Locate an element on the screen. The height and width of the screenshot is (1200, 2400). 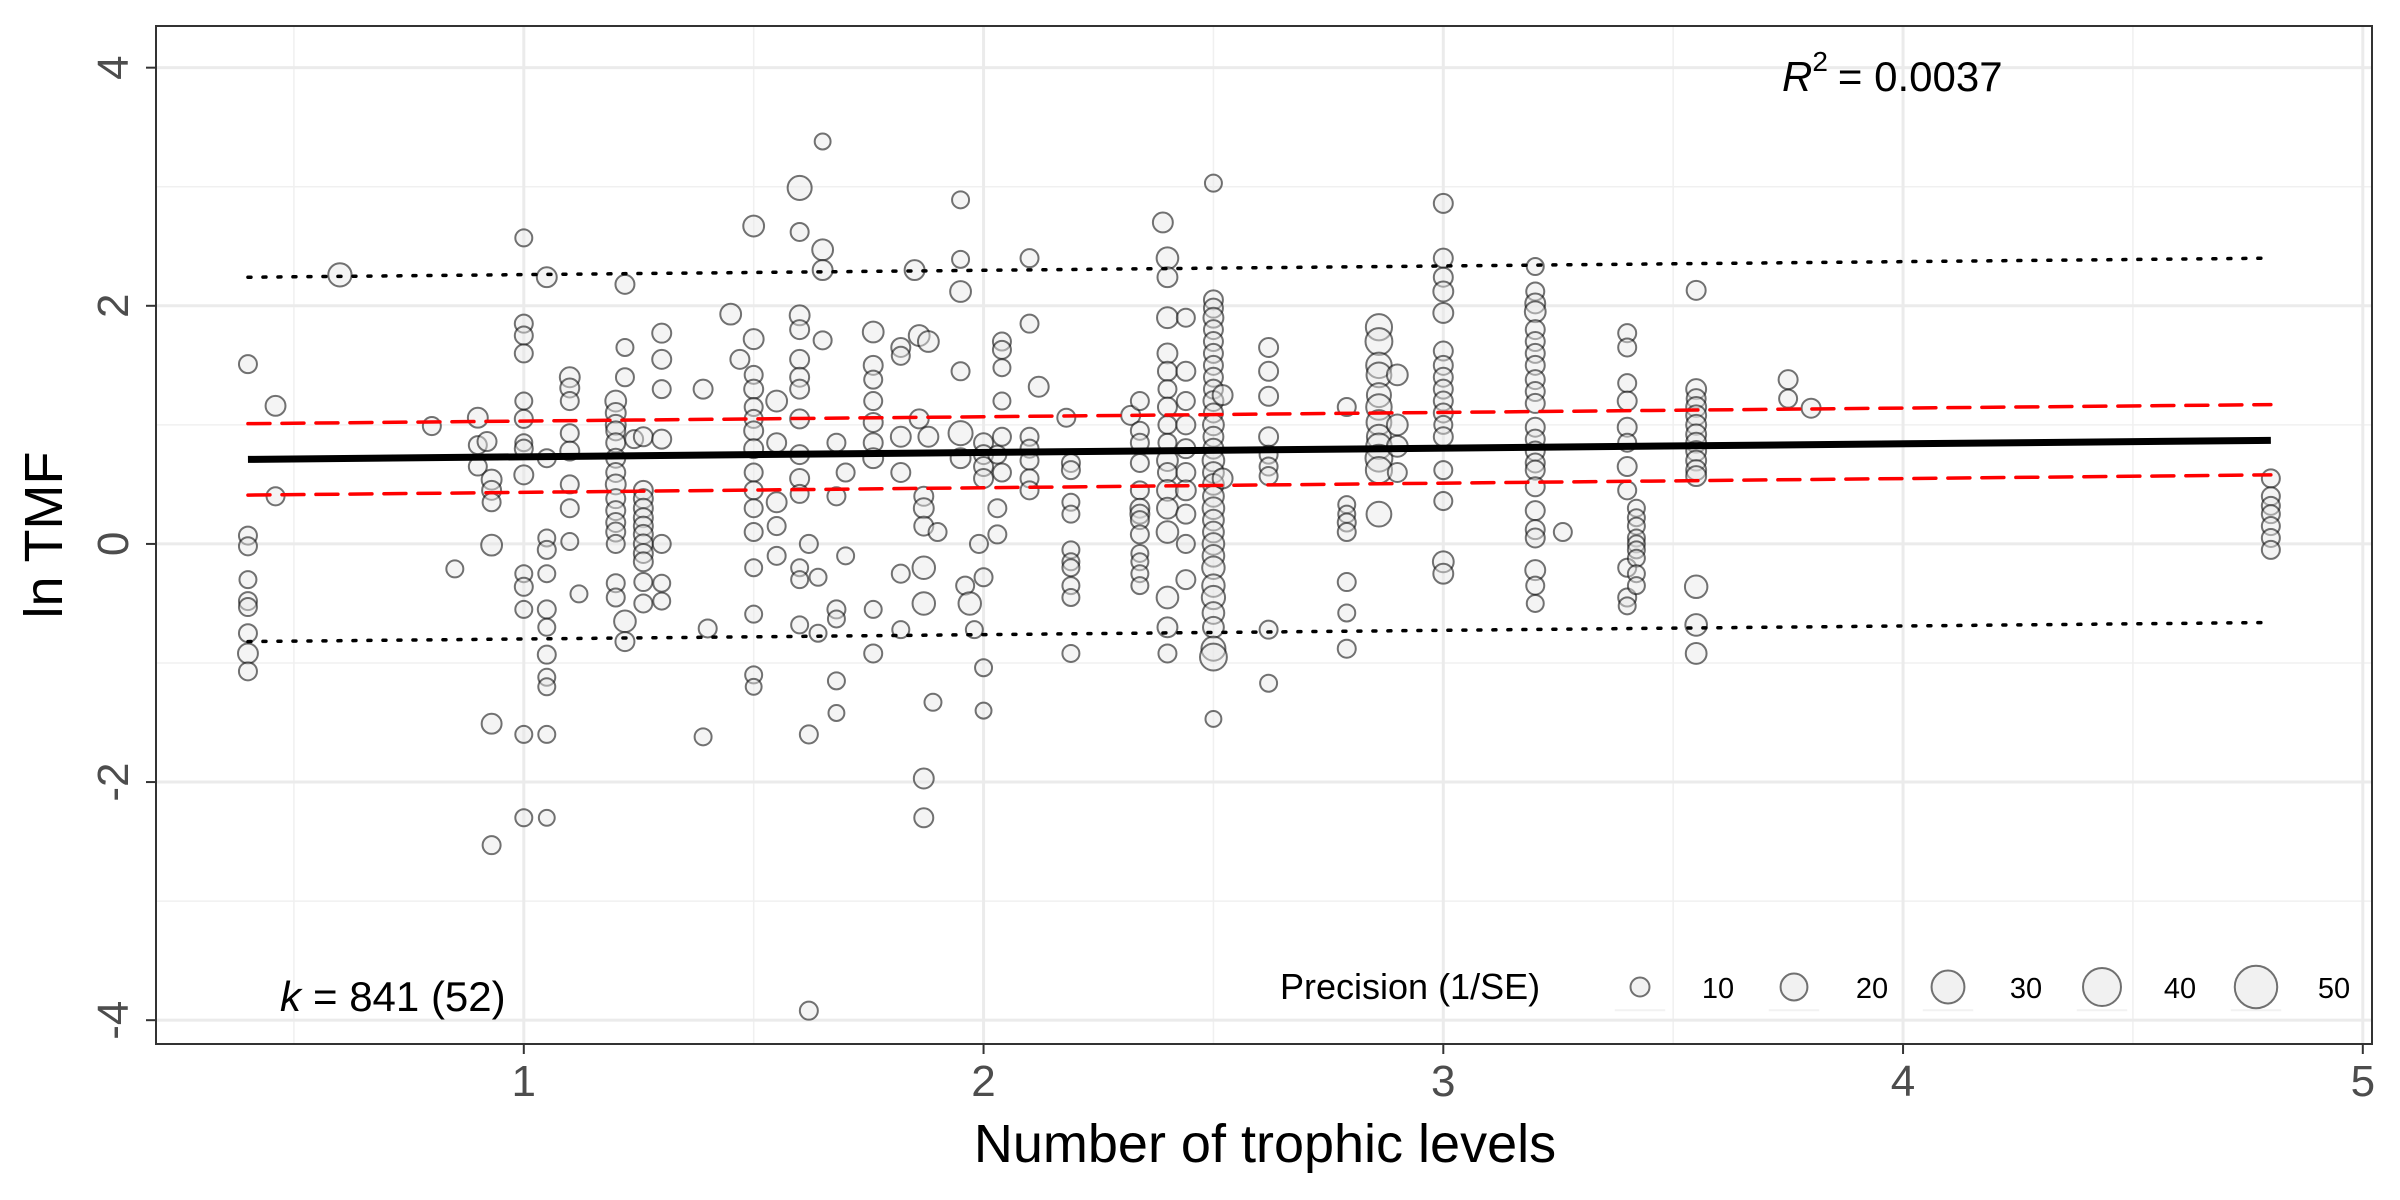
y-tick-label: -4 is located at coordinates (113, 1020).